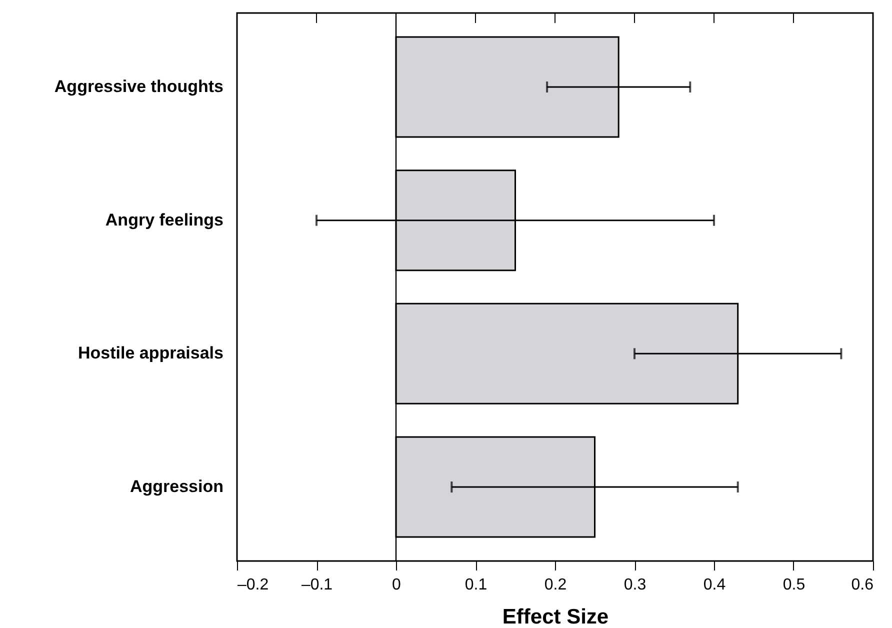  What do you see at coordinates (177, 486) in the screenshot?
I see `y-tick-label: Aggression` at bounding box center [177, 486].